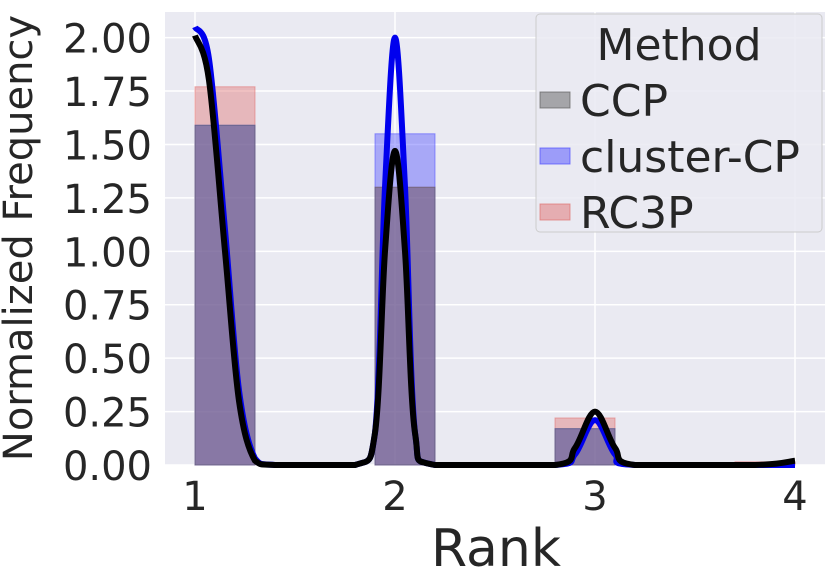  Describe the element at coordinates (394, 497) in the screenshot. I see `x-tick-label: 2` at that location.